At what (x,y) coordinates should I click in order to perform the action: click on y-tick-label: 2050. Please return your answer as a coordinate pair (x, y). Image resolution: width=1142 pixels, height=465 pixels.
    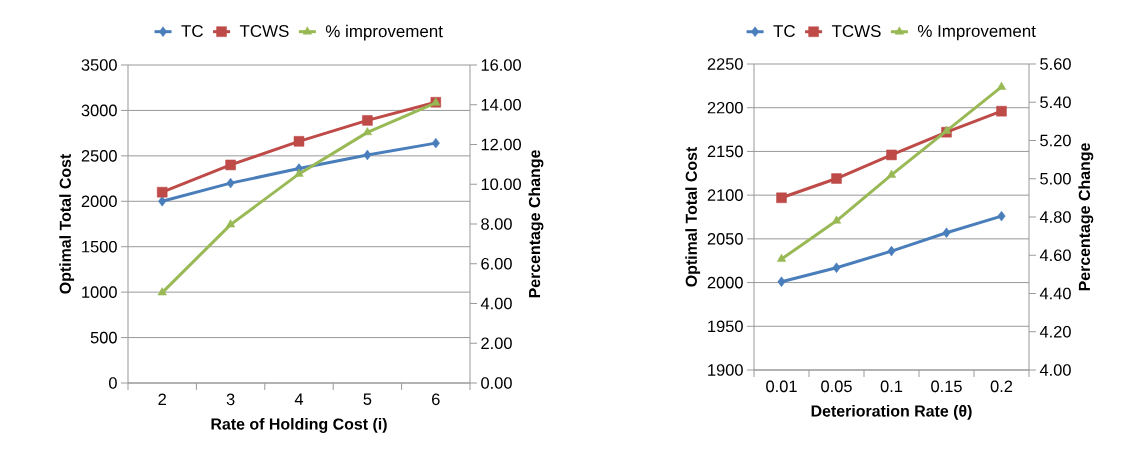
    Looking at the image, I should click on (725, 239).